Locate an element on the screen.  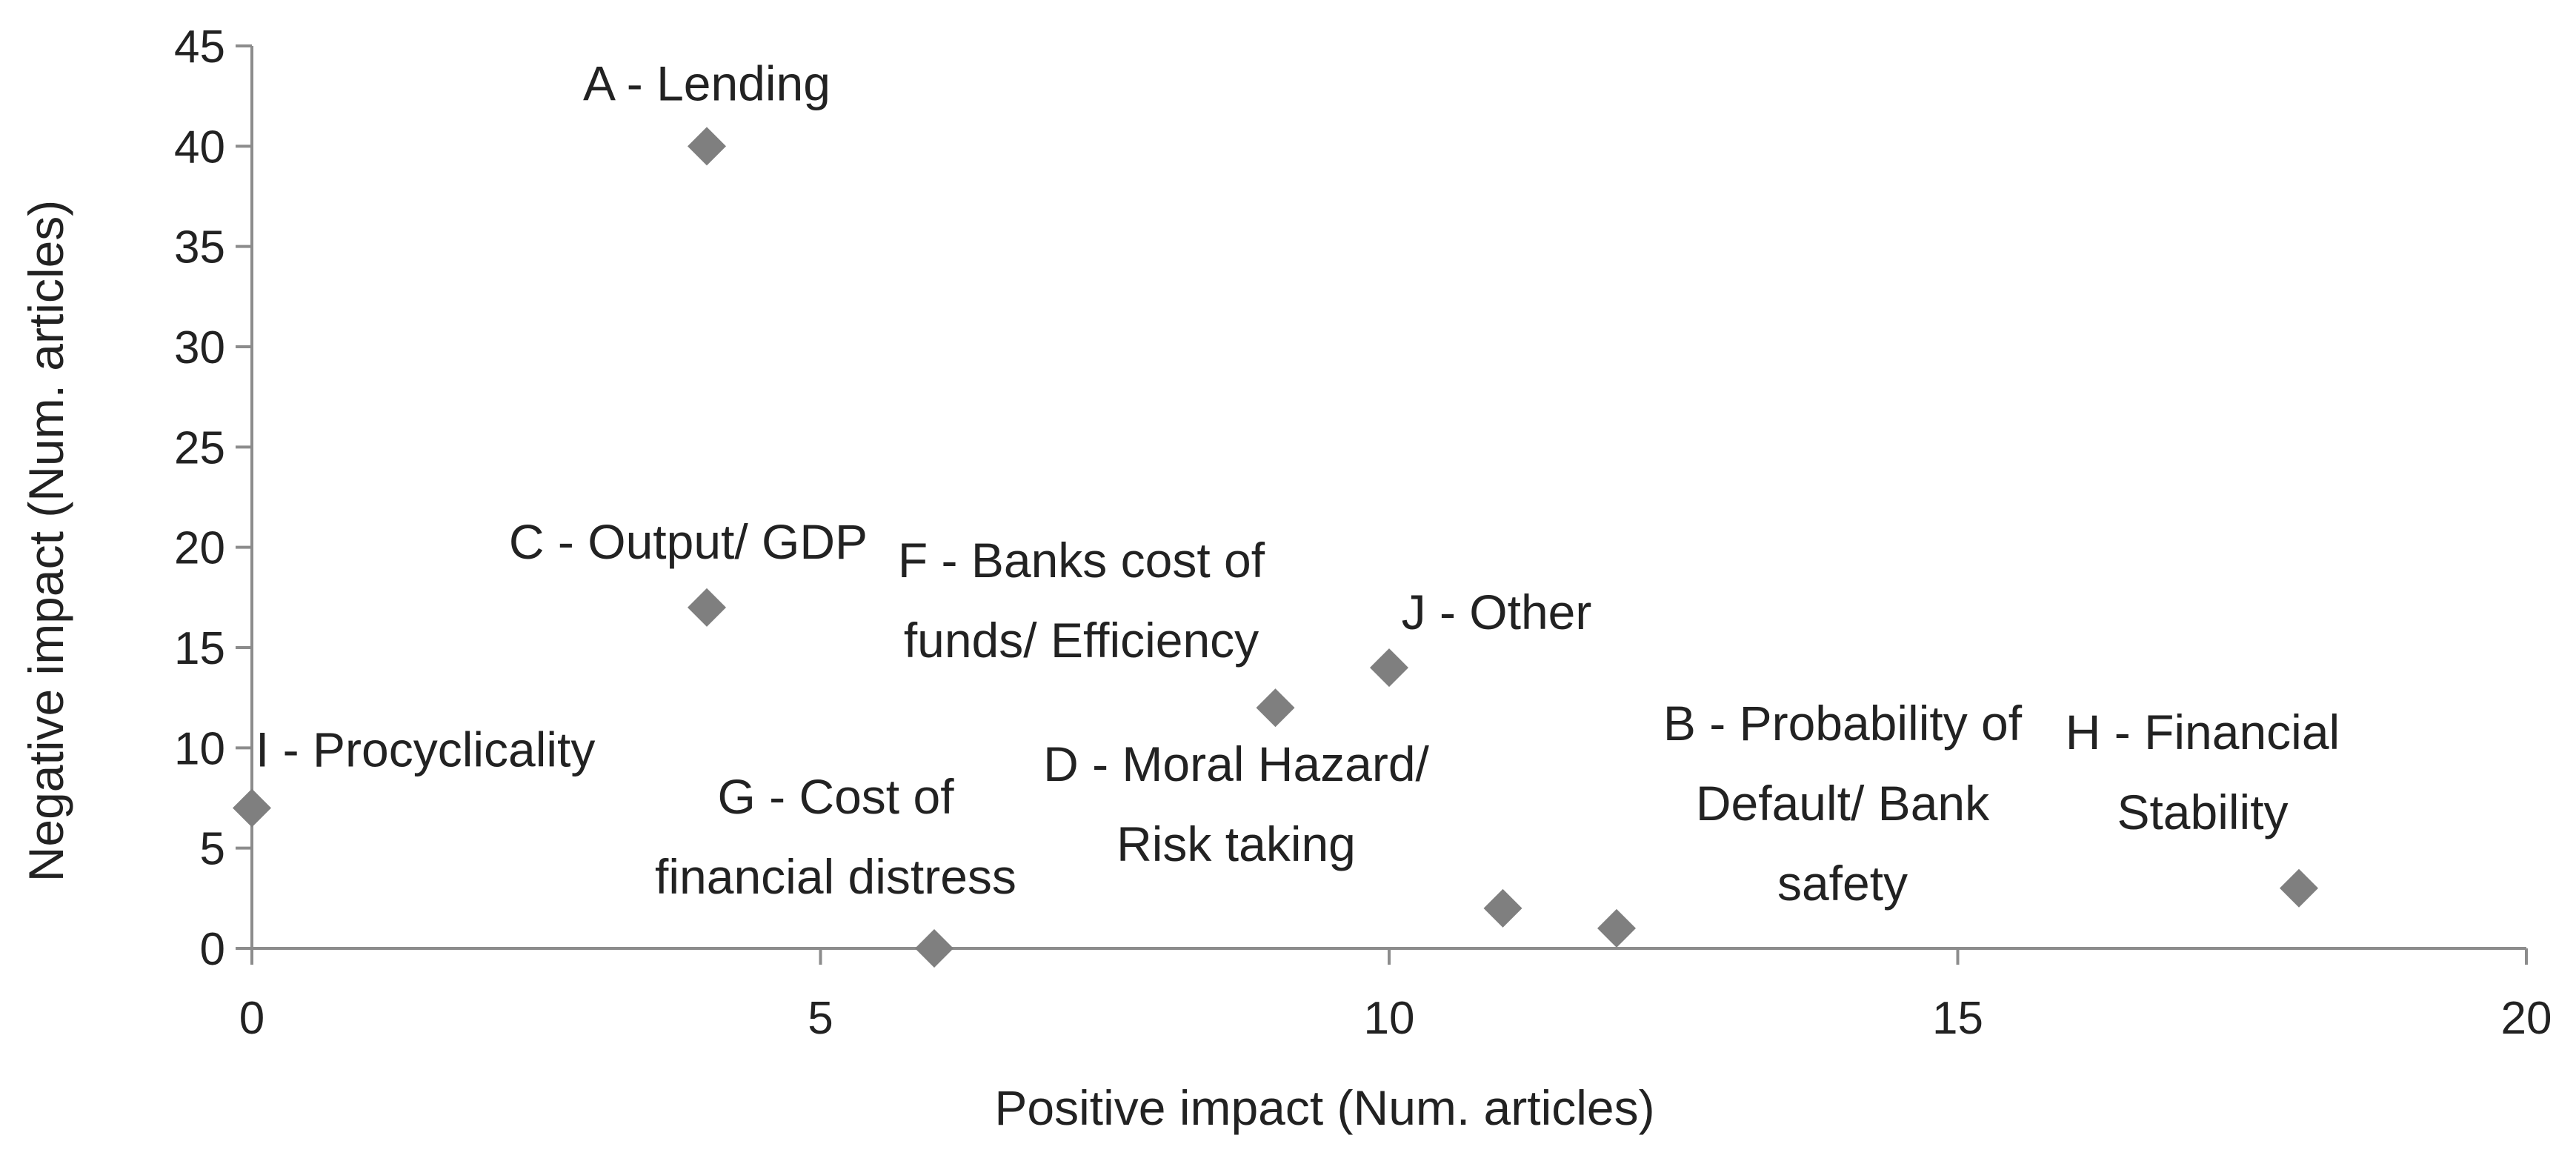
y-tick-label: 35 is located at coordinates (200, 247).